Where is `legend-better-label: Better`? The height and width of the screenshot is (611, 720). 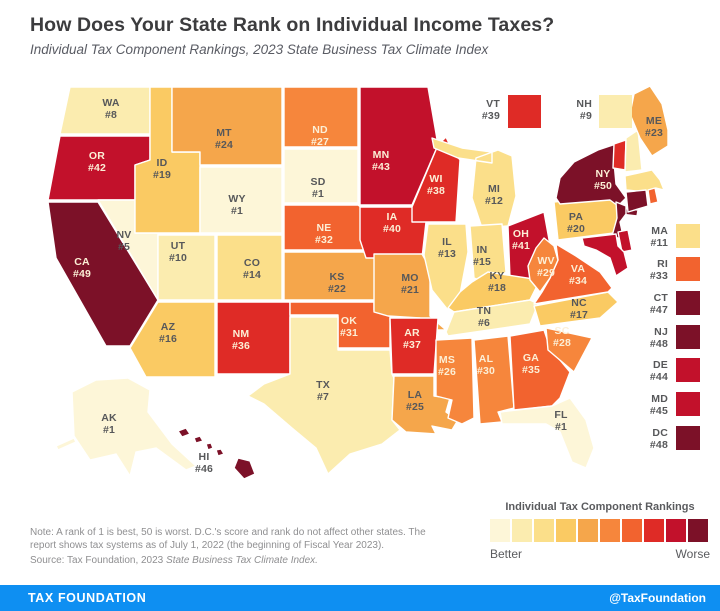
legend-better-label: Better is located at coordinates (506, 554).